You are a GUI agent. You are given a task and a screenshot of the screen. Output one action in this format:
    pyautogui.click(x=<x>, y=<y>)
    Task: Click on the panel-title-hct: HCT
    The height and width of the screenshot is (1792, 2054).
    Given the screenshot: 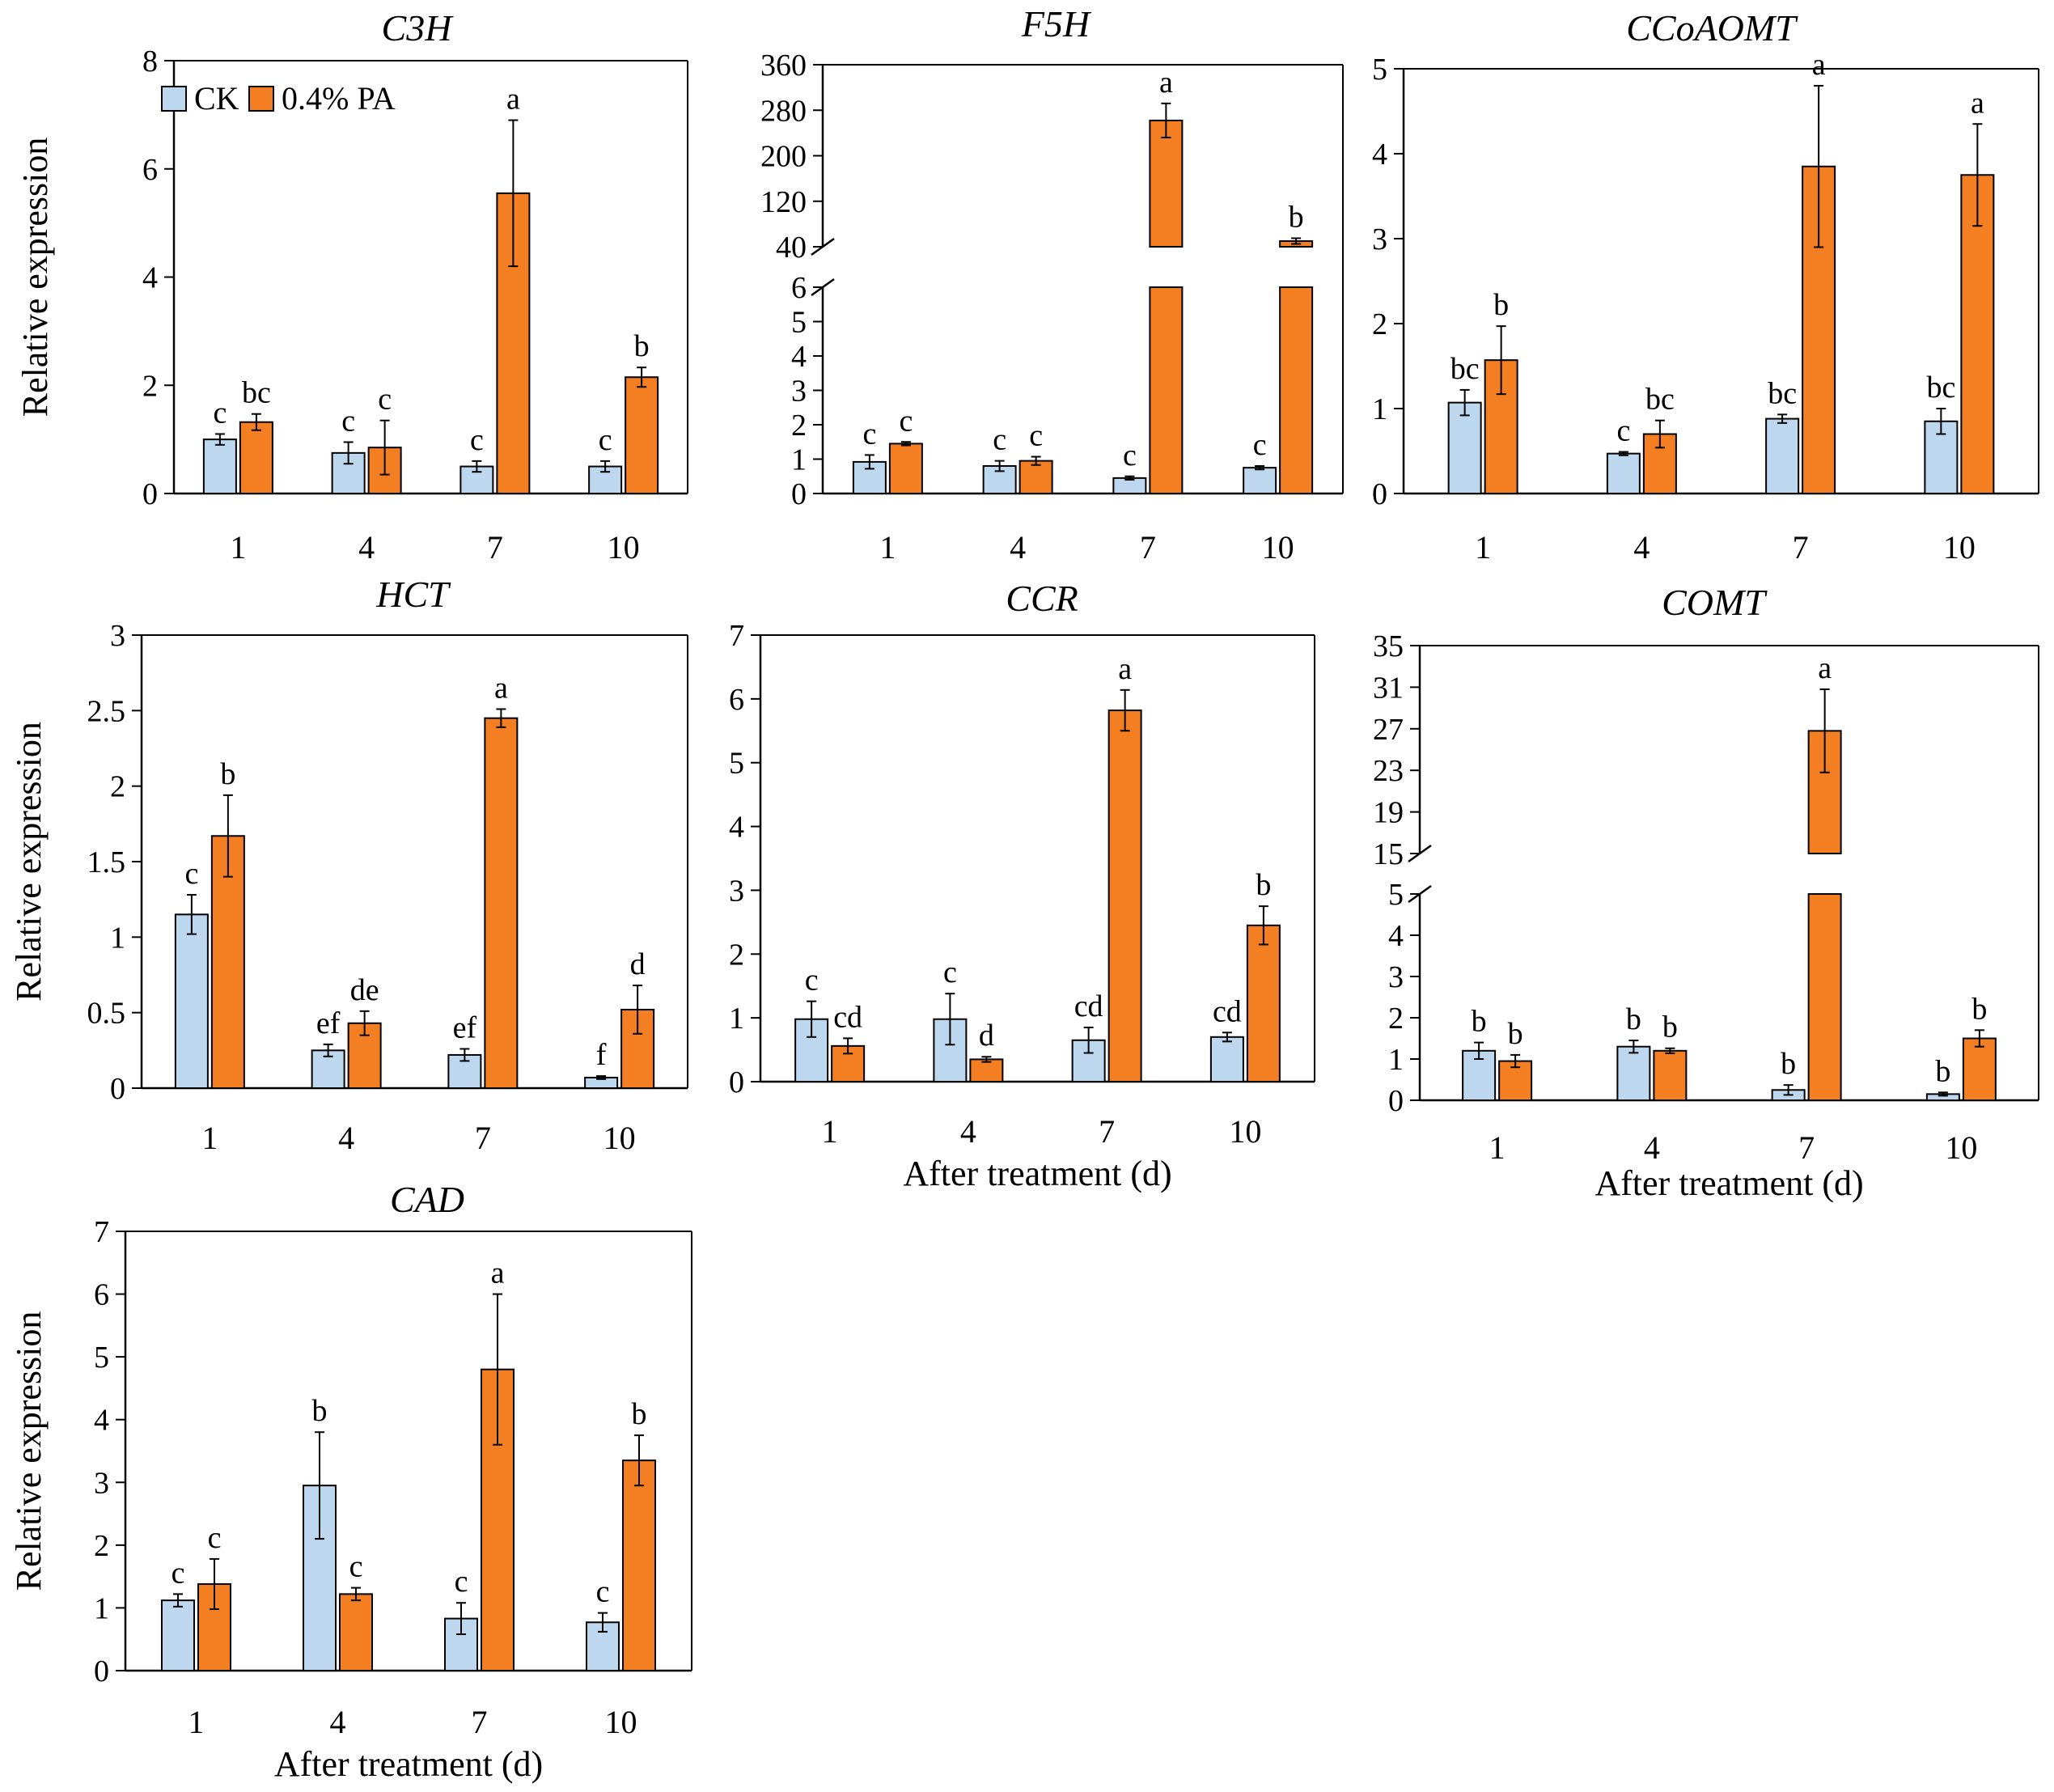 What is the action you would take?
    pyautogui.click(x=413, y=594)
    